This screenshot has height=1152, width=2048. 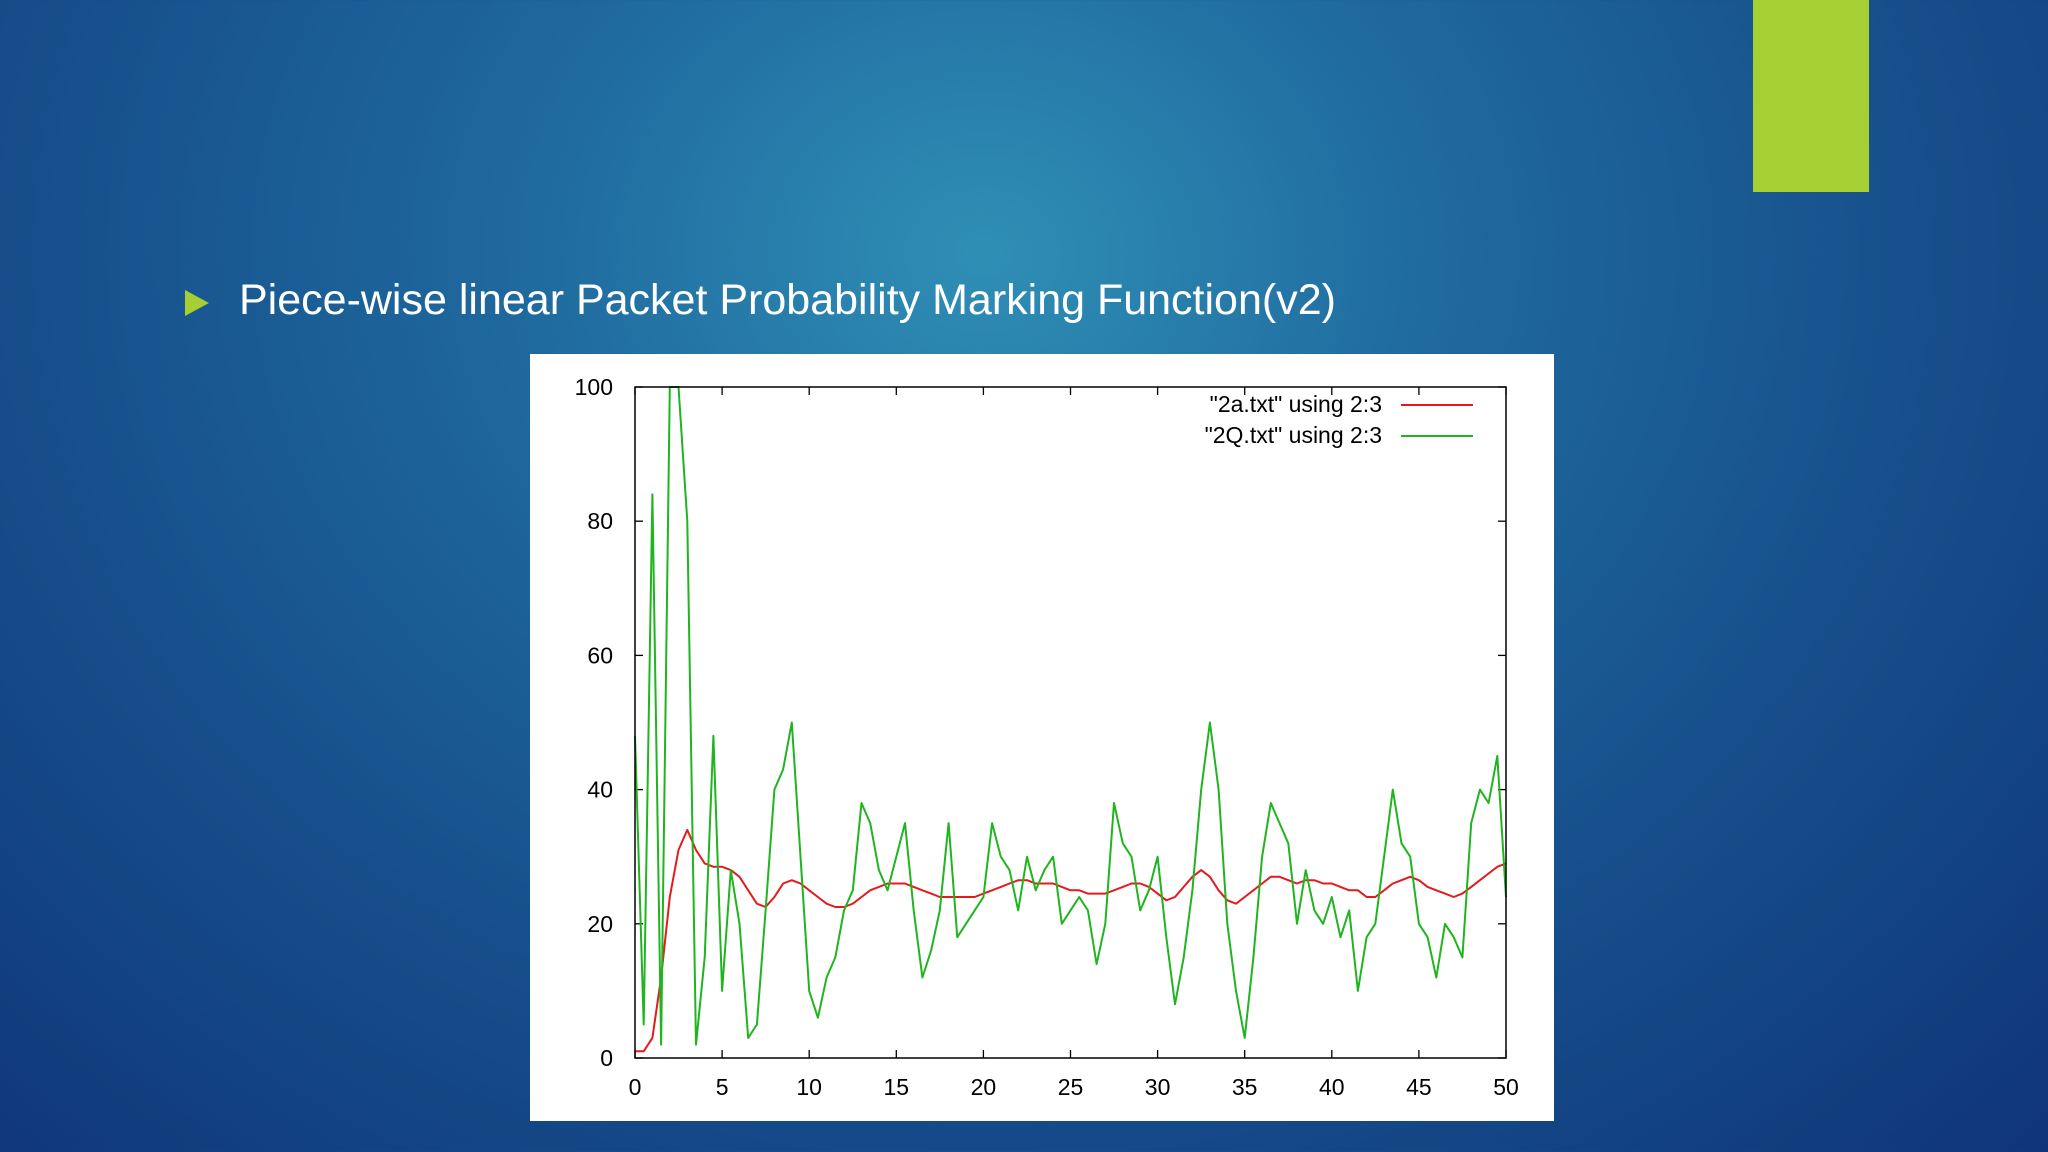 What do you see at coordinates (1811, 96) in the screenshot?
I see `accent-block` at bounding box center [1811, 96].